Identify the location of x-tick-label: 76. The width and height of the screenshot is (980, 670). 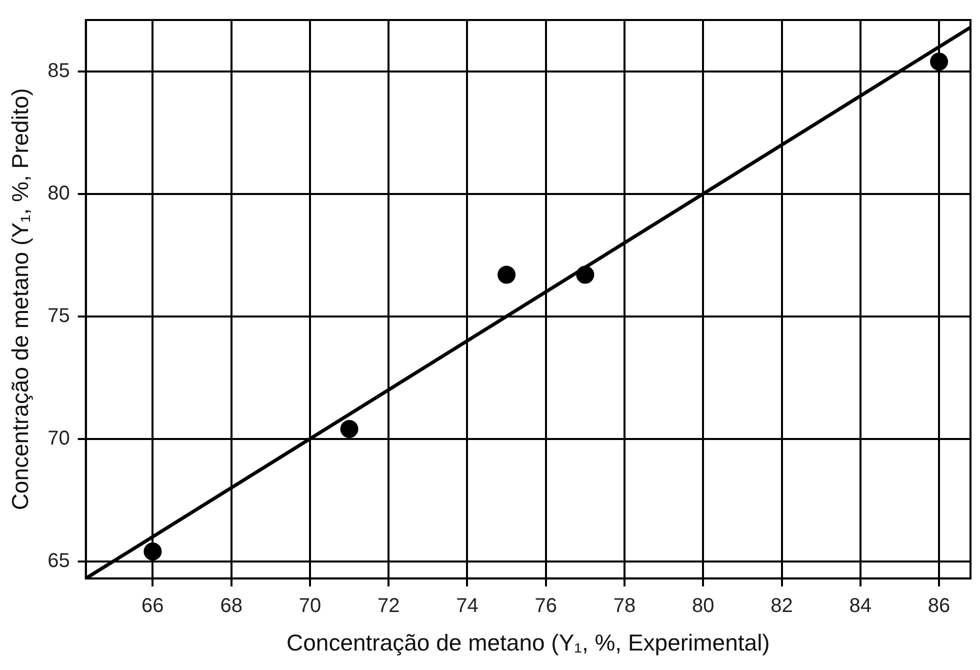
(545, 605).